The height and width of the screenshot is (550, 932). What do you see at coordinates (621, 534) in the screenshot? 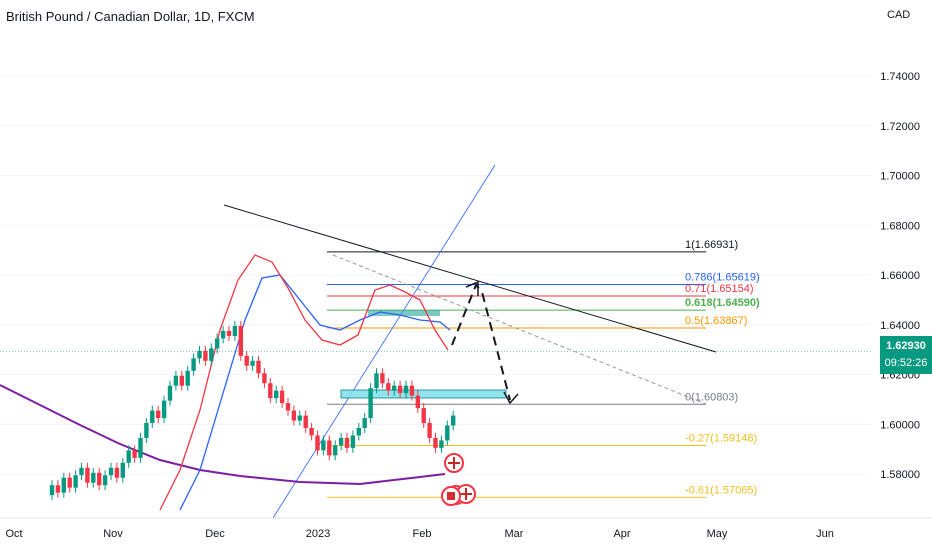
I see `time-tick-label: Apr` at bounding box center [621, 534].